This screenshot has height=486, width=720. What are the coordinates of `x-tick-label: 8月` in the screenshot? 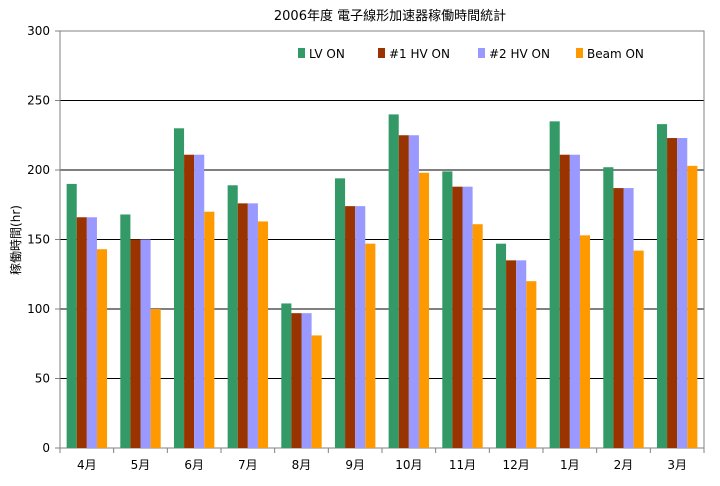 It's located at (302, 465).